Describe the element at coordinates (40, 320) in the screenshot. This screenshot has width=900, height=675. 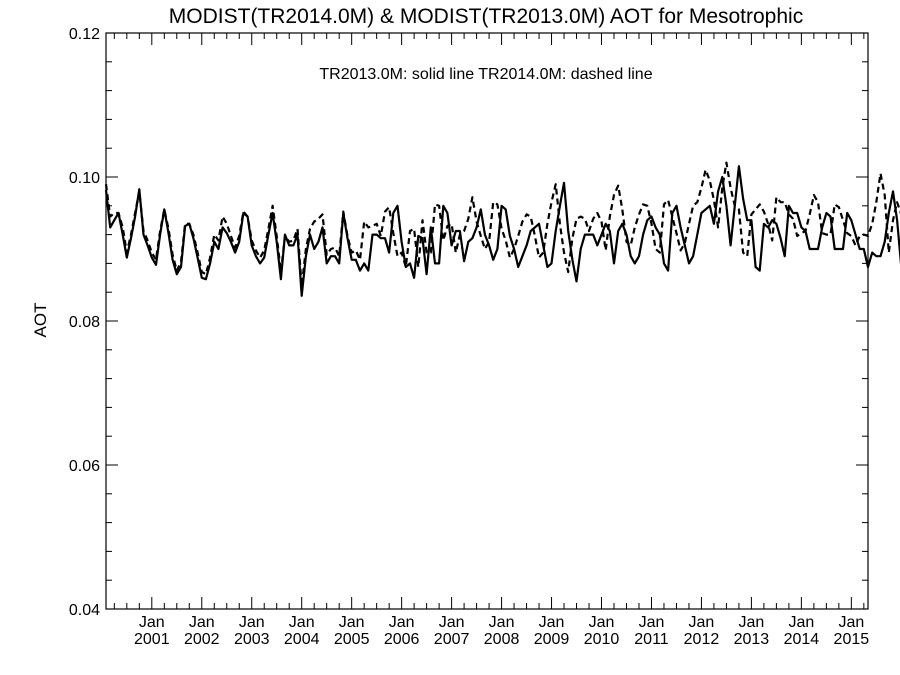
I see `y-axis-label: AOT` at that location.